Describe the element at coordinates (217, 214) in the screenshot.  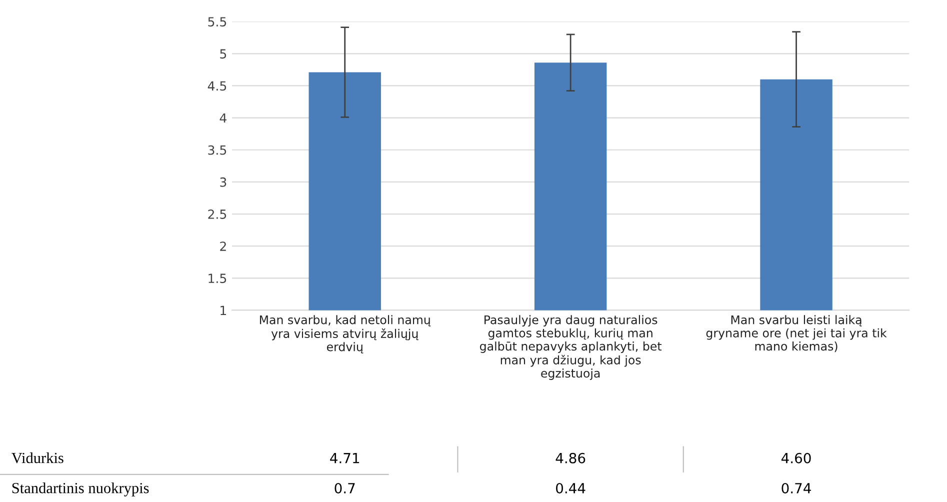
I see `y-tick-label: 2.5` at that location.